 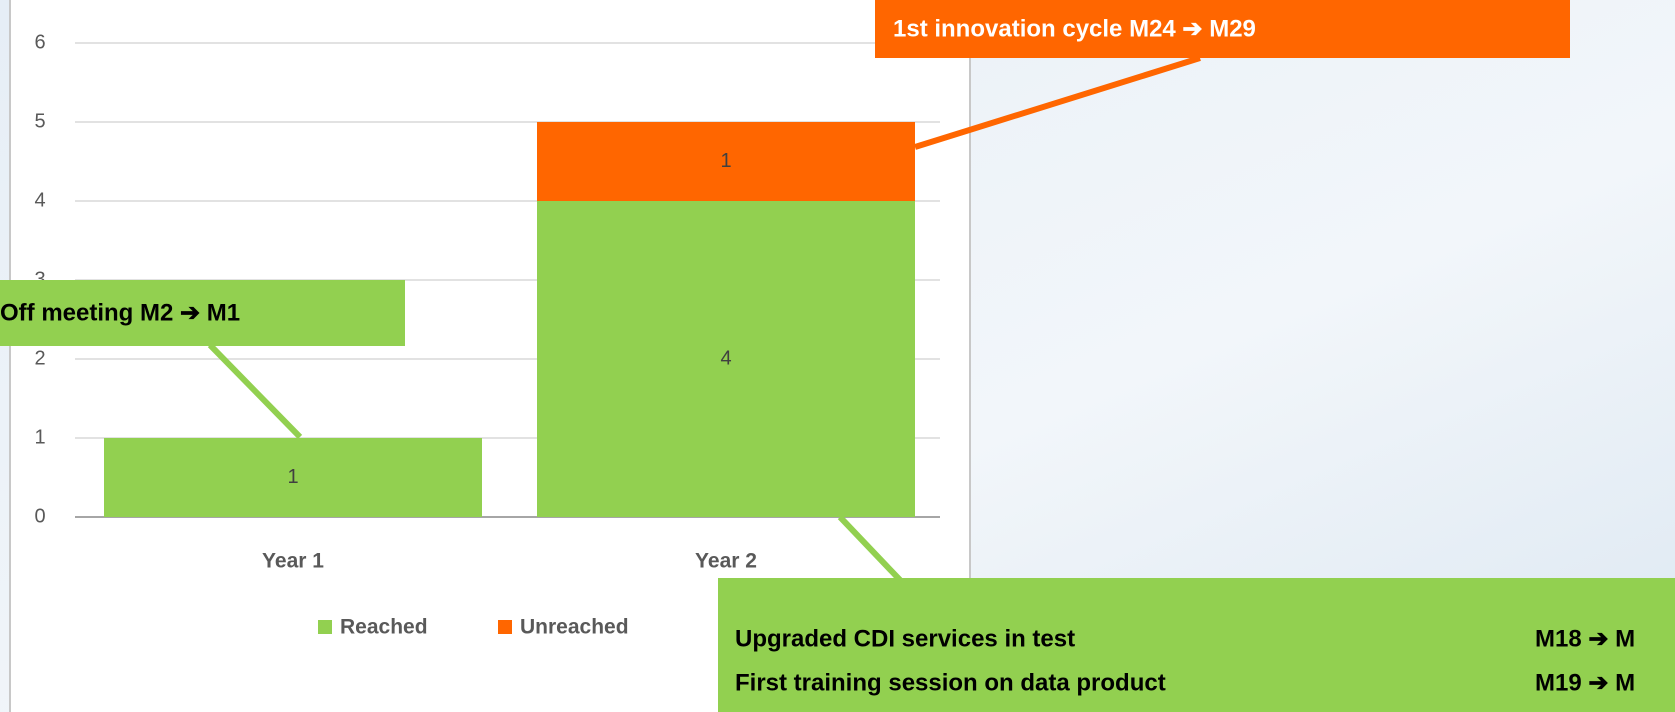 I want to click on y-tick-label: 2, so click(x=39, y=358).